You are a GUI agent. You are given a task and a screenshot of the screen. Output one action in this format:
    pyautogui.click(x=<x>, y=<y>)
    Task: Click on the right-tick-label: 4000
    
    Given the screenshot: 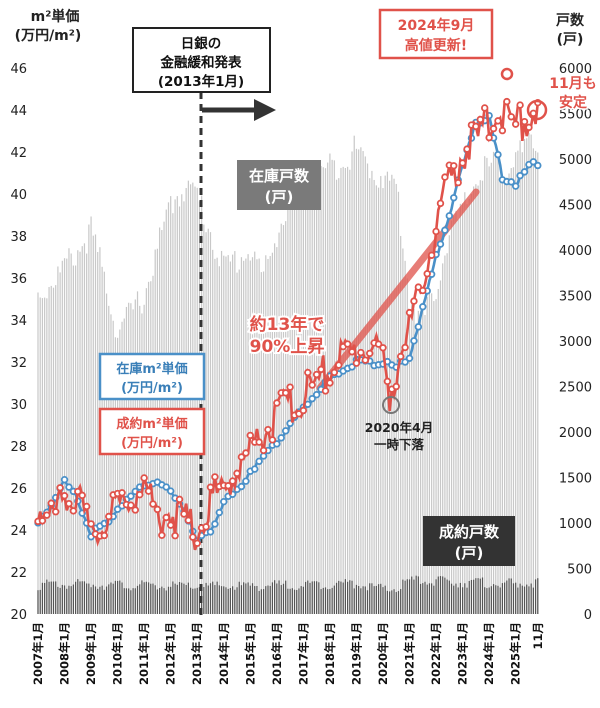 What is the action you would take?
    pyautogui.click(x=575, y=251)
    